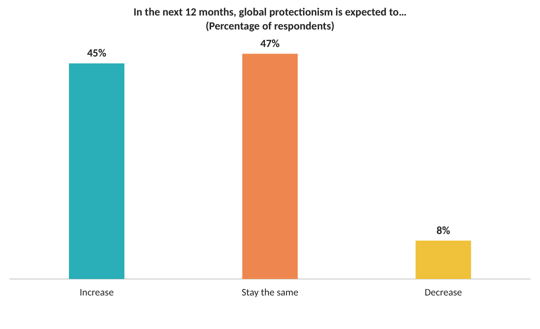 This screenshot has height=329, width=540. I want to click on data-label: 45%, so click(96, 53).